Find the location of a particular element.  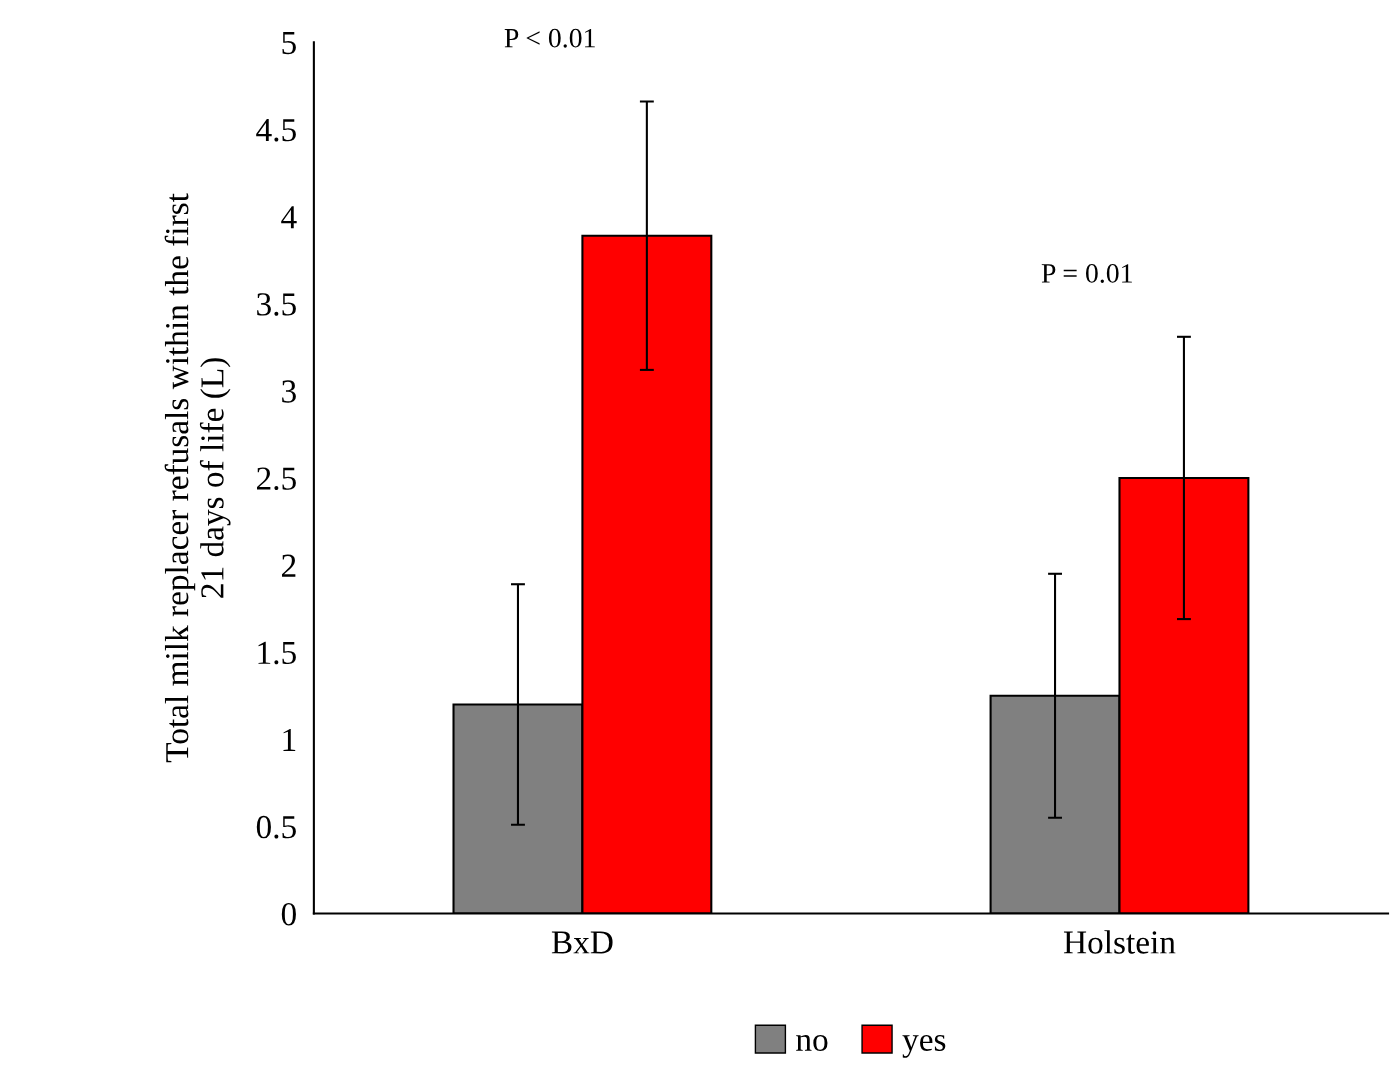

y-tick-label: 2 is located at coordinates (289, 565).